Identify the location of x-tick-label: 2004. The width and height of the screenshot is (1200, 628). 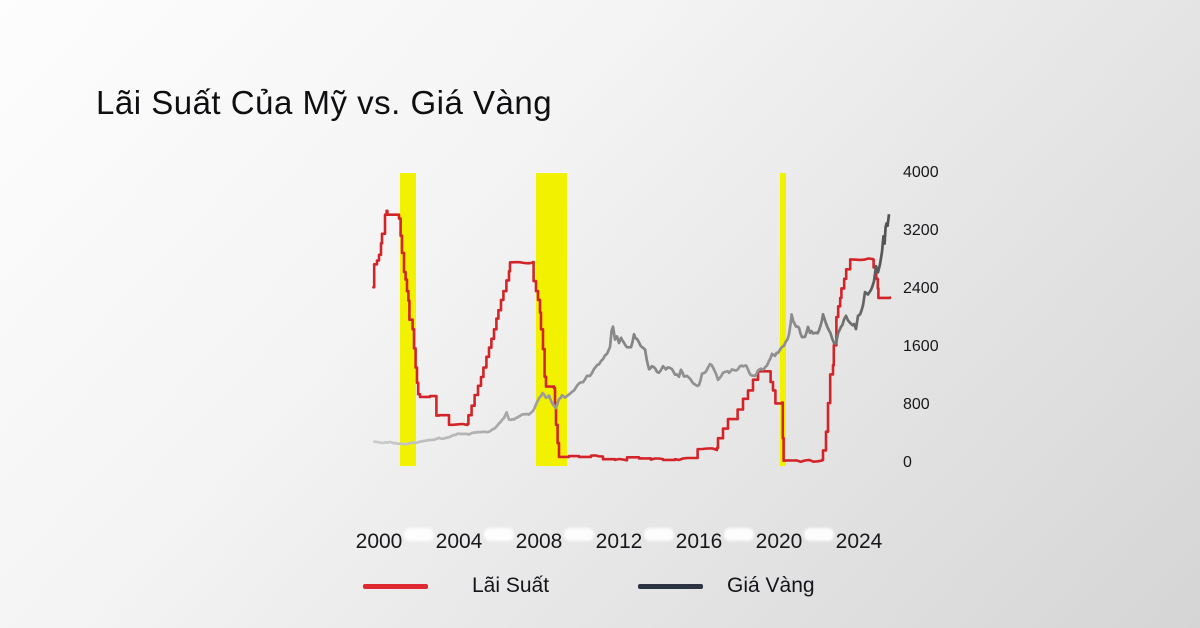
(459, 541).